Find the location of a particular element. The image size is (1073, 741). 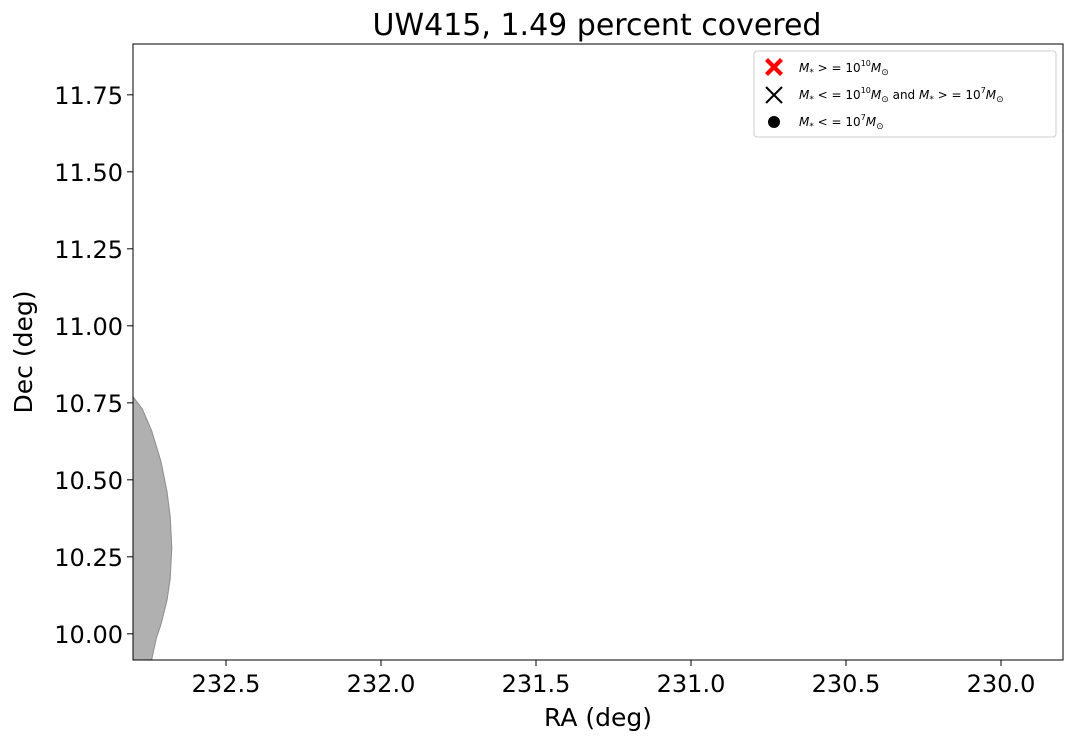

y-tick-label: 10.00 is located at coordinates (88, 635).